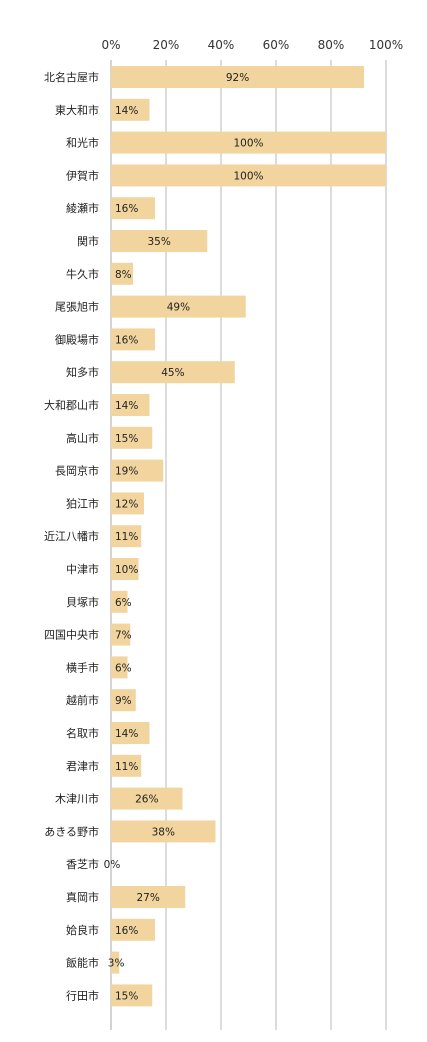 The image size is (427, 1042). I want to click on data-label: 38%, so click(163, 832).